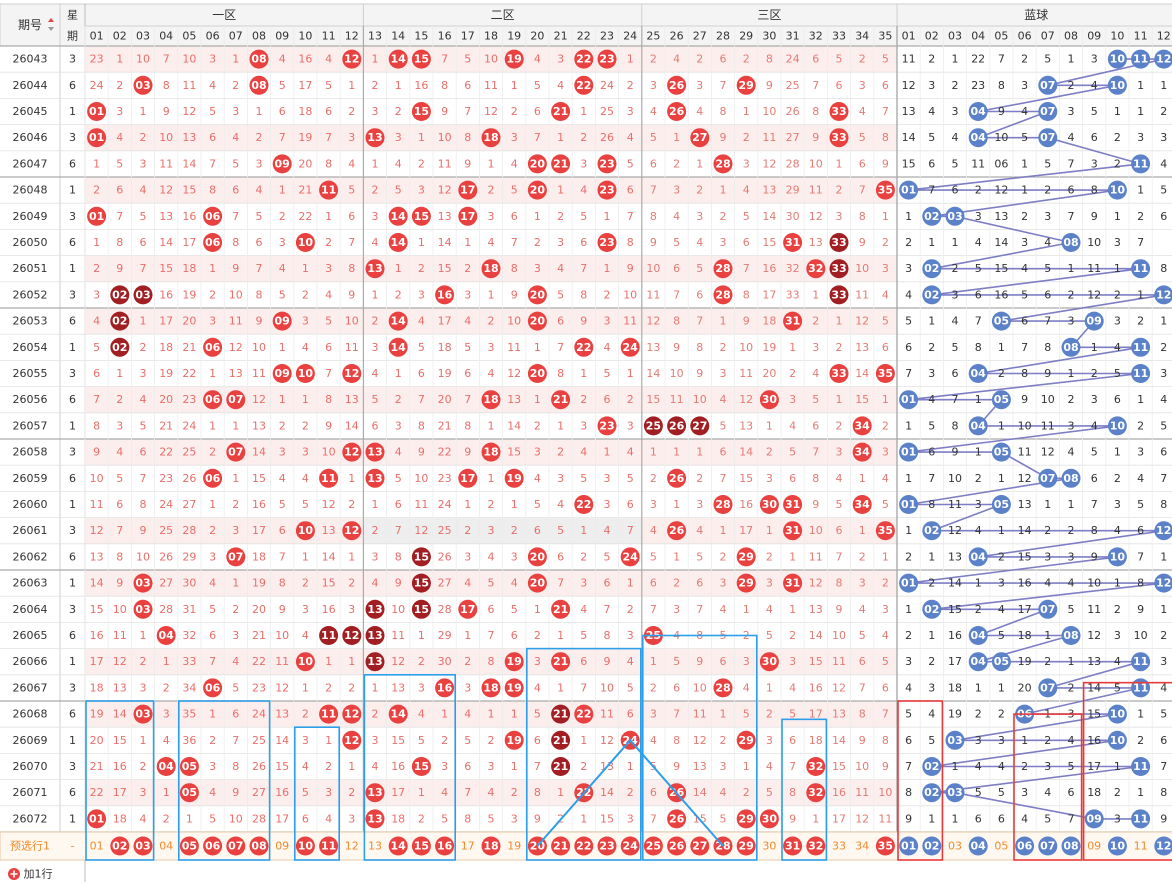 This screenshot has height=886, width=1172. Describe the element at coordinates (72, 687) in the screenshot. I see `weekday-cell: 3` at that location.